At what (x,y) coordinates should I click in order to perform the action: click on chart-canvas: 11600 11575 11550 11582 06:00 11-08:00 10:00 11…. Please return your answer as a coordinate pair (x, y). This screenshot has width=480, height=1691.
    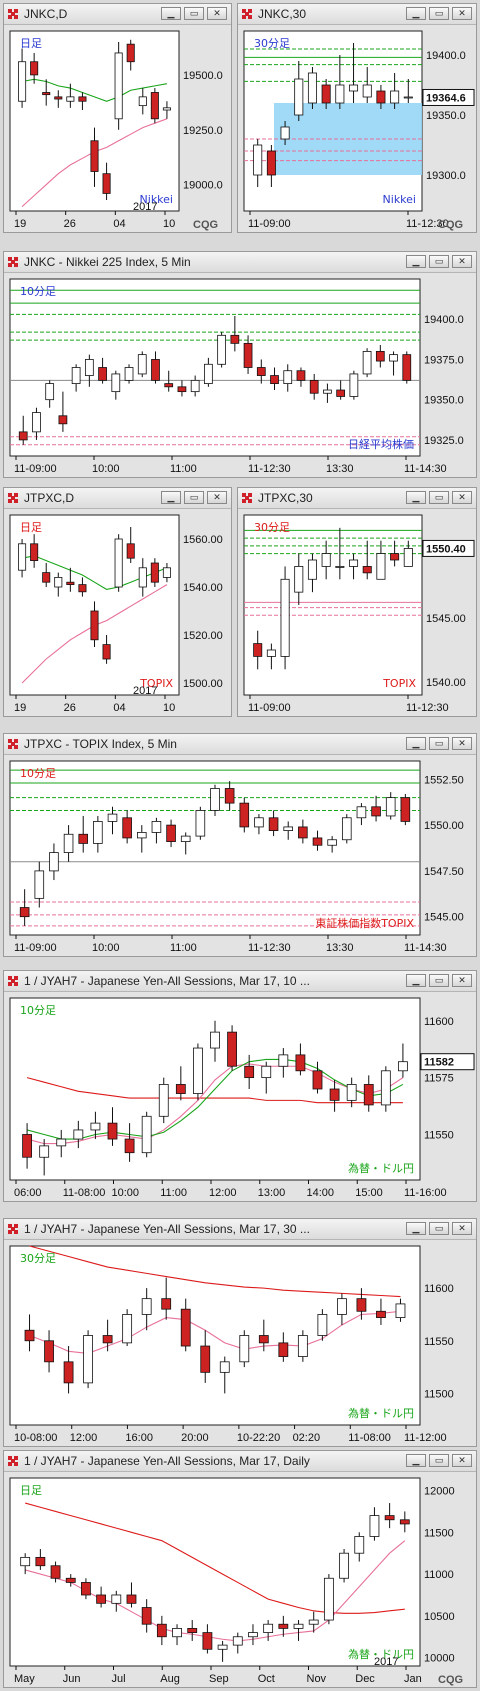
    Looking at the image, I should click on (240, 1097).